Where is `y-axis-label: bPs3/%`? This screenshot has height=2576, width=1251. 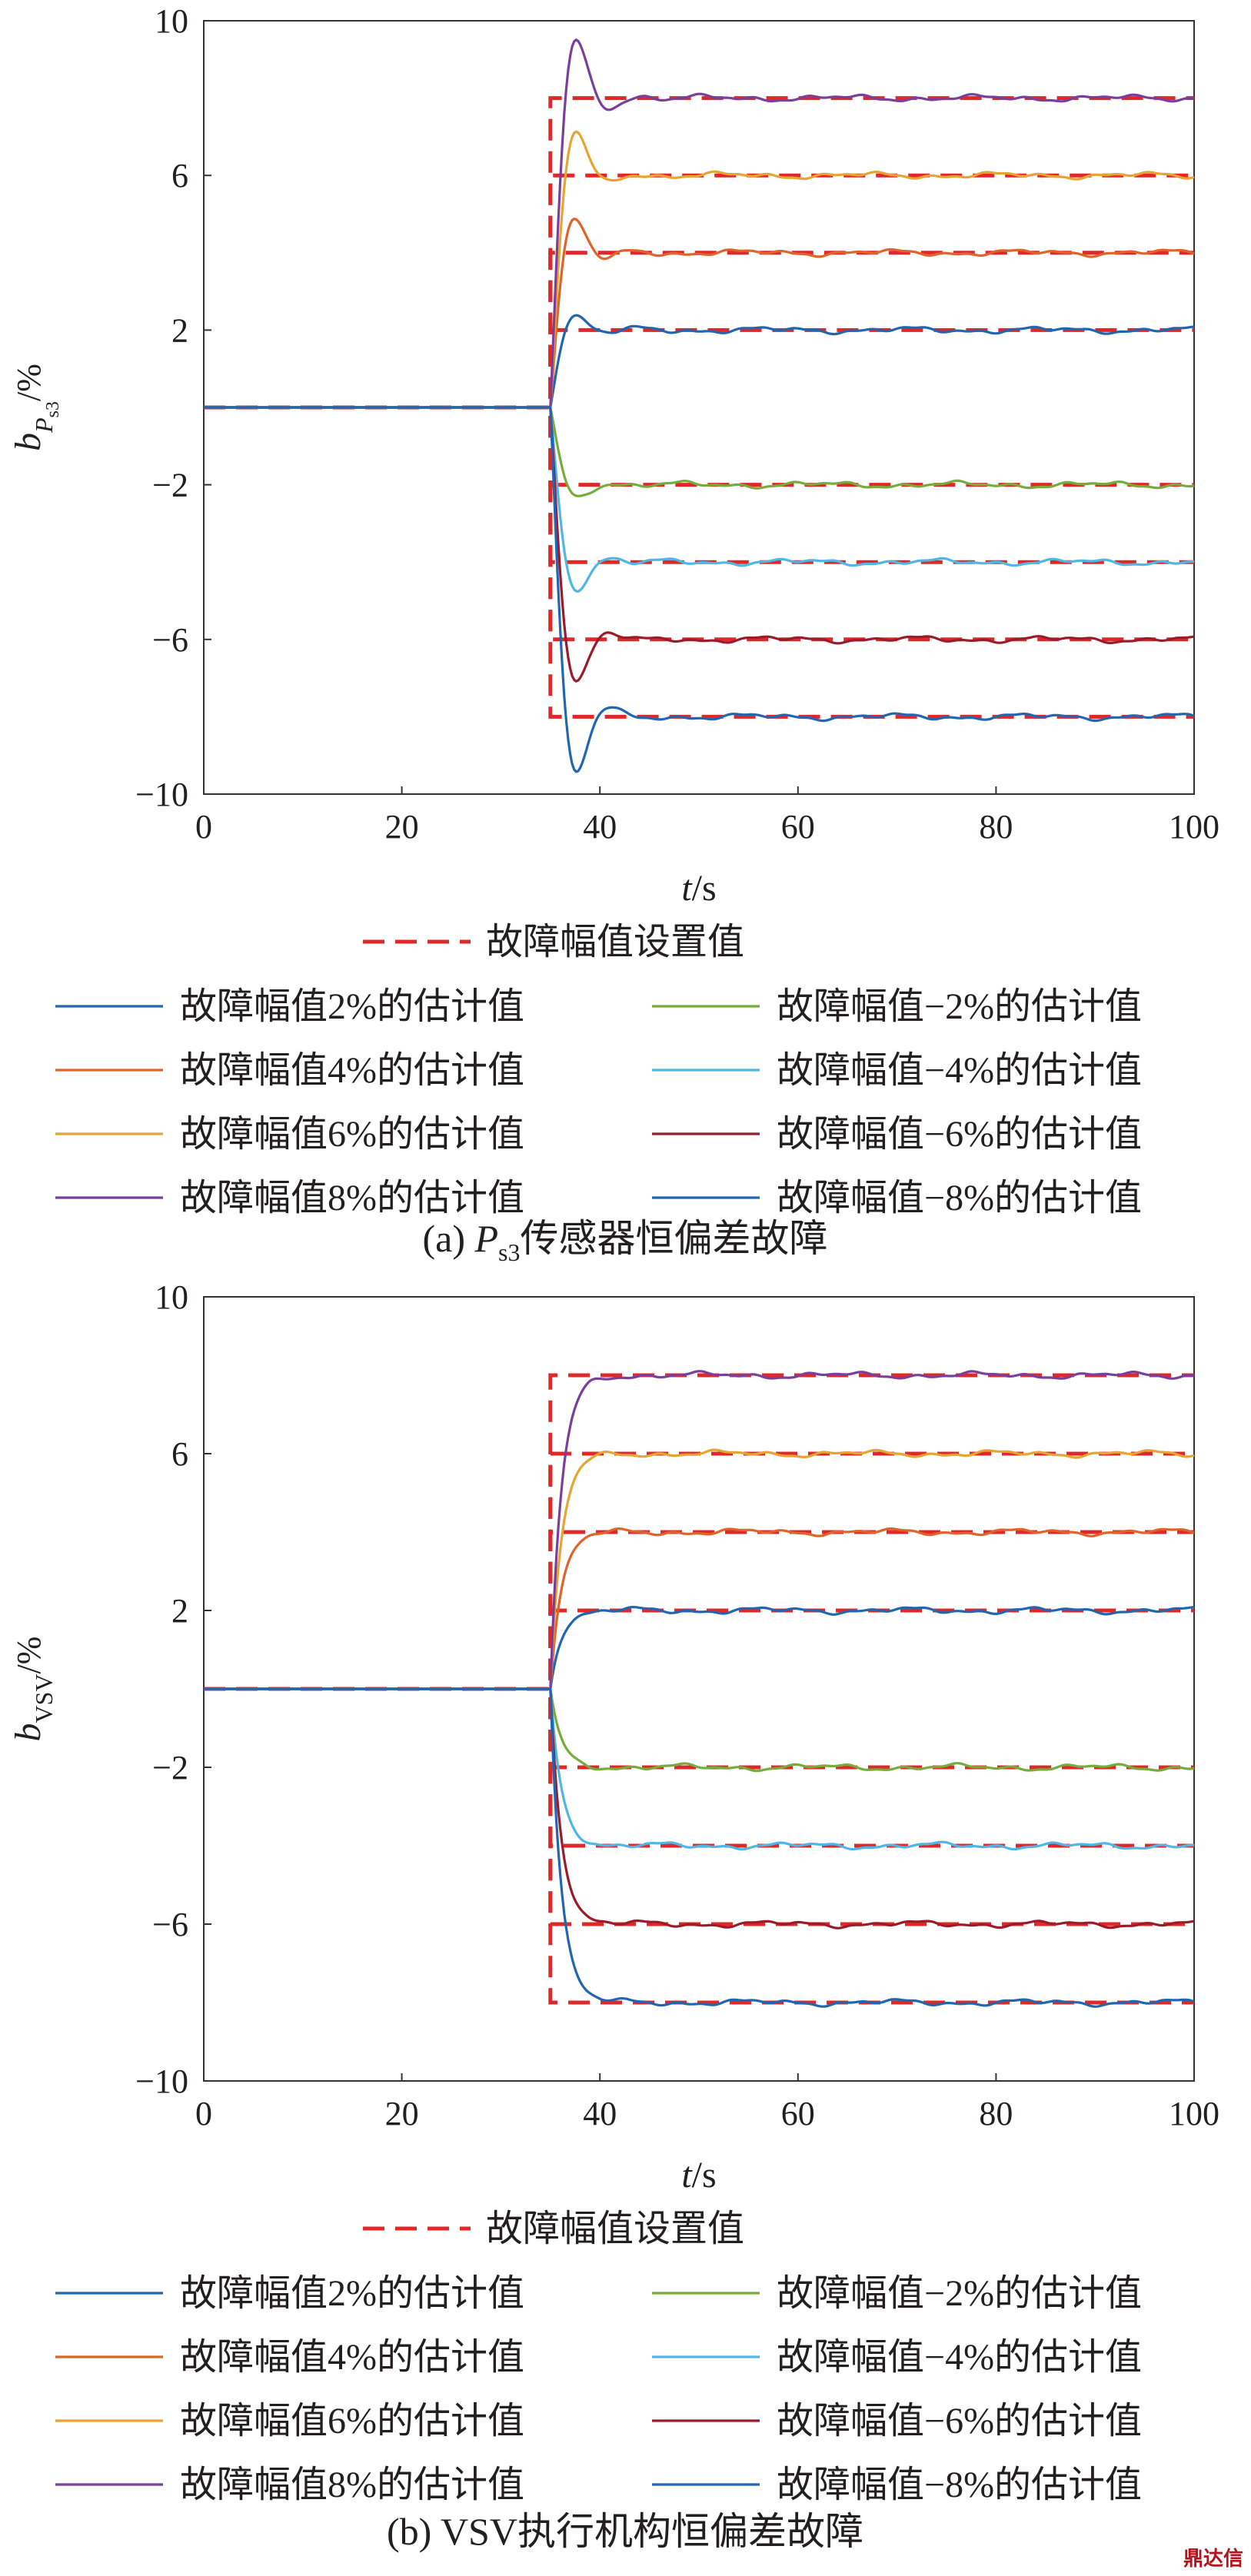 y-axis-label: bPs3/% is located at coordinates (35, 407).